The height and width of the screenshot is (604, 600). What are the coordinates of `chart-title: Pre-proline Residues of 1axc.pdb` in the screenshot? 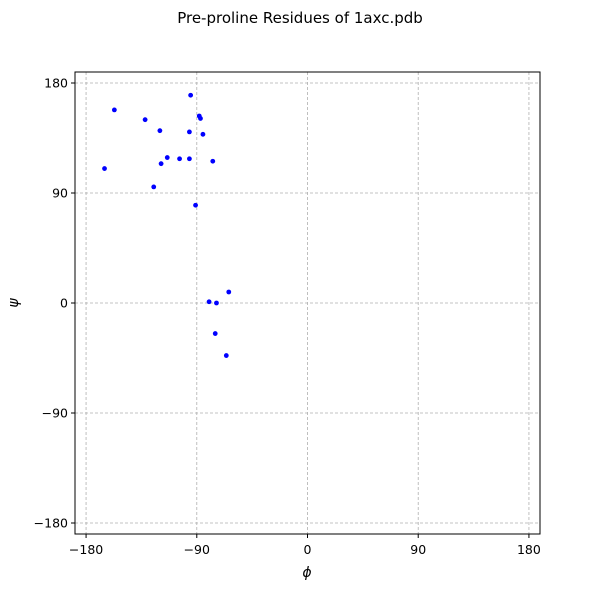 It's located at (300, 18).